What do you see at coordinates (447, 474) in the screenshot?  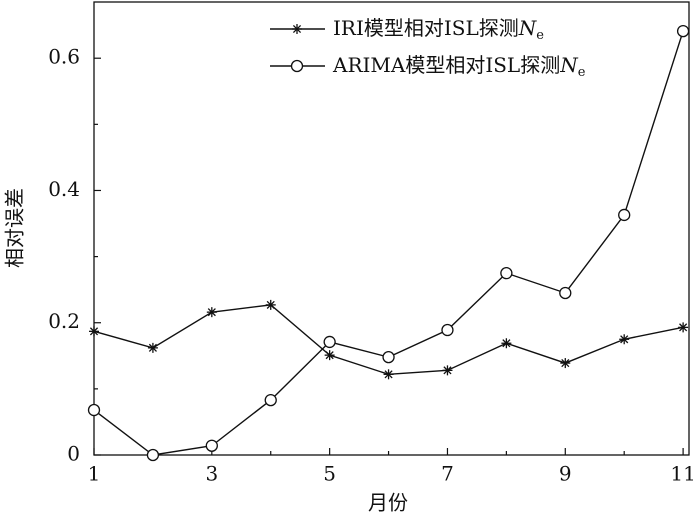 I see `x-tick-label: 7` at bounding box center [447, 474].